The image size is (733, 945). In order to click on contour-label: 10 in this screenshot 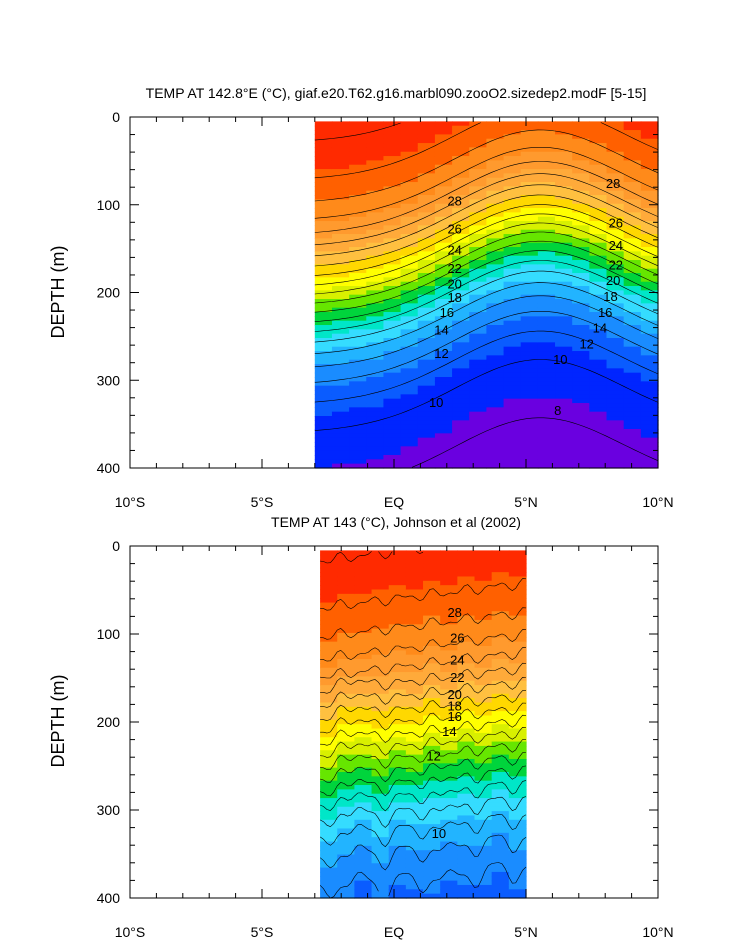, I will do `click(439, 833)`.